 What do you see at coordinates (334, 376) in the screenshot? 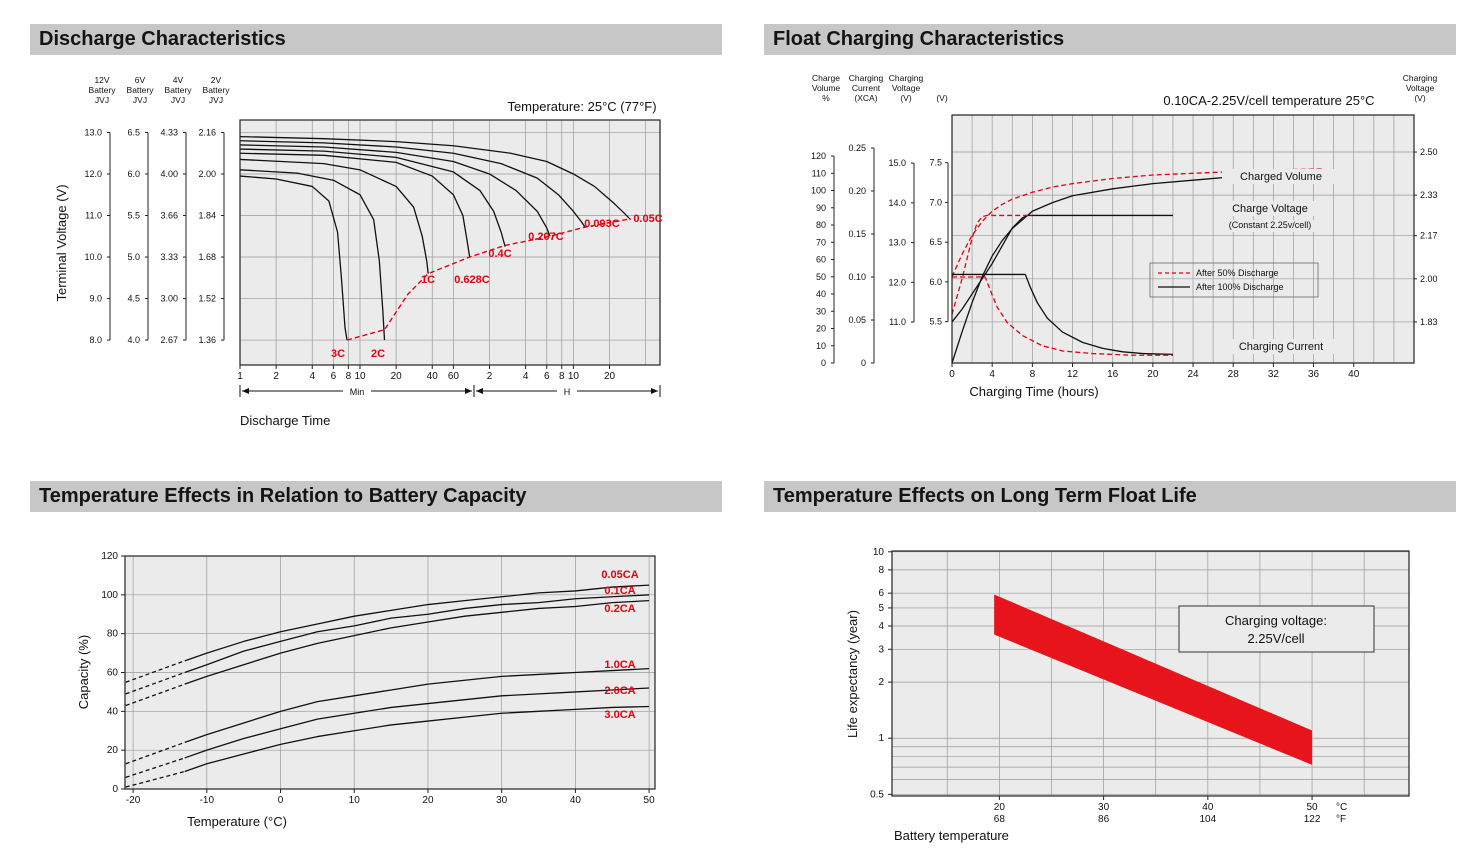
I see `svg-text: 6` at bounding box center [334, 376].